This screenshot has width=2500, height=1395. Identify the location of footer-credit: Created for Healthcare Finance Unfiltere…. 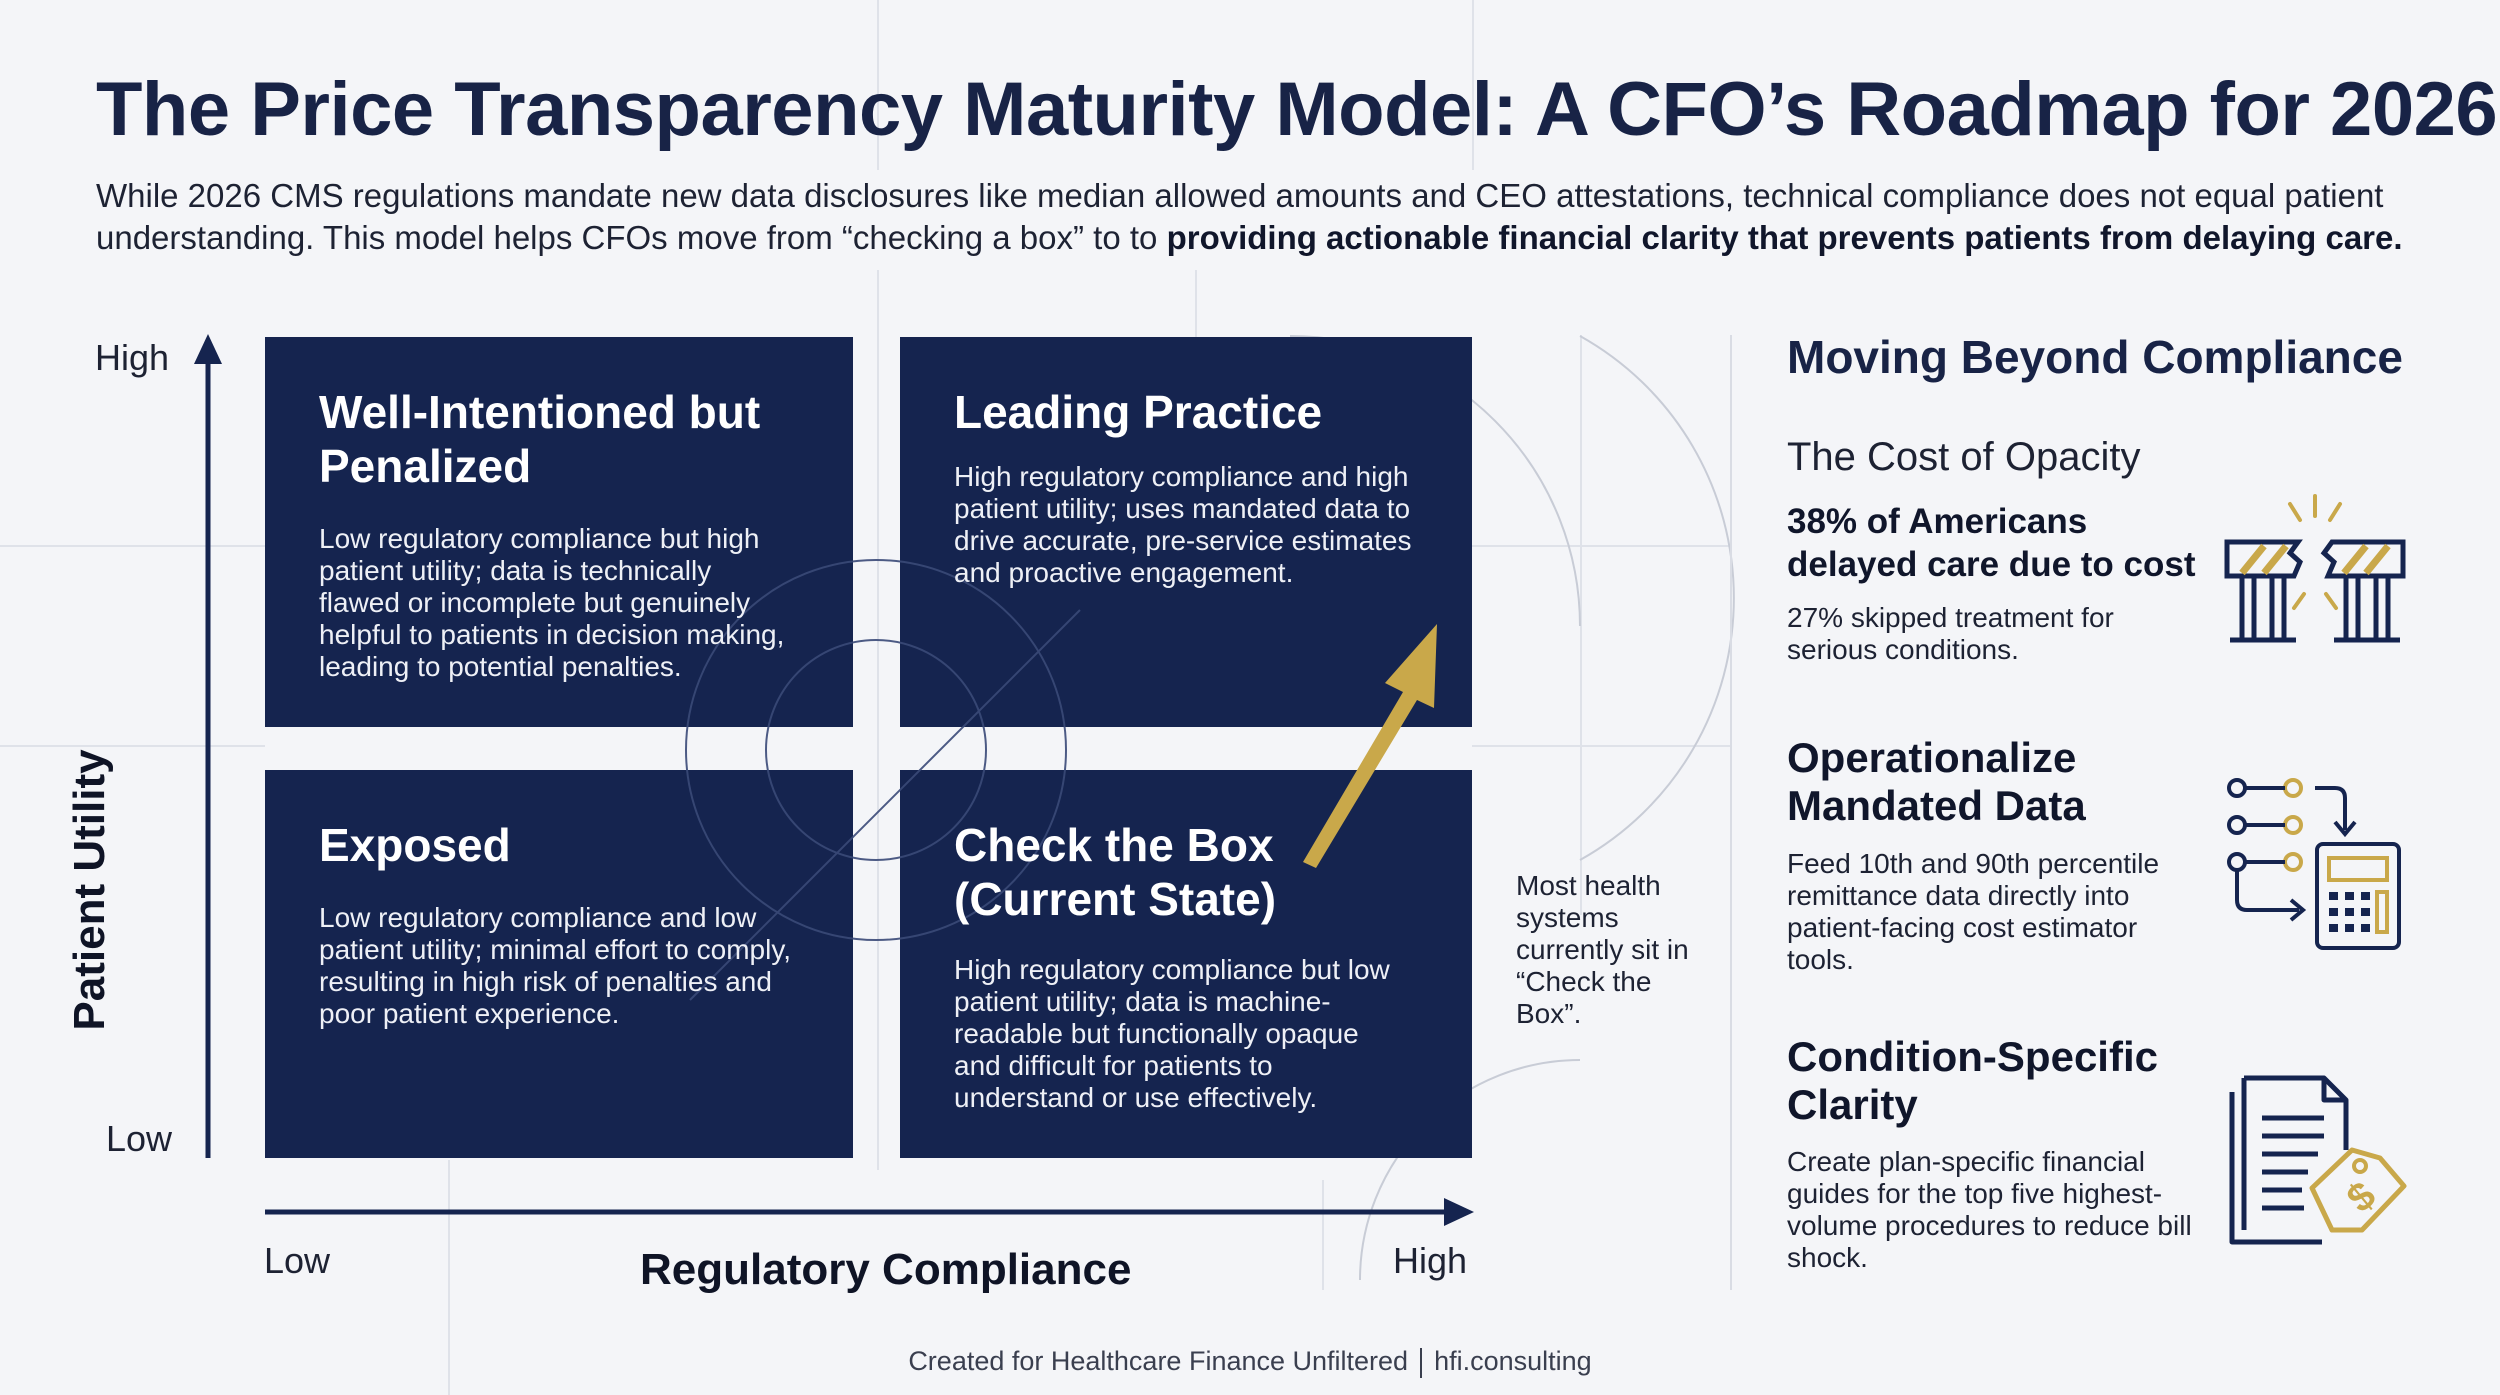
(1158, 1361).